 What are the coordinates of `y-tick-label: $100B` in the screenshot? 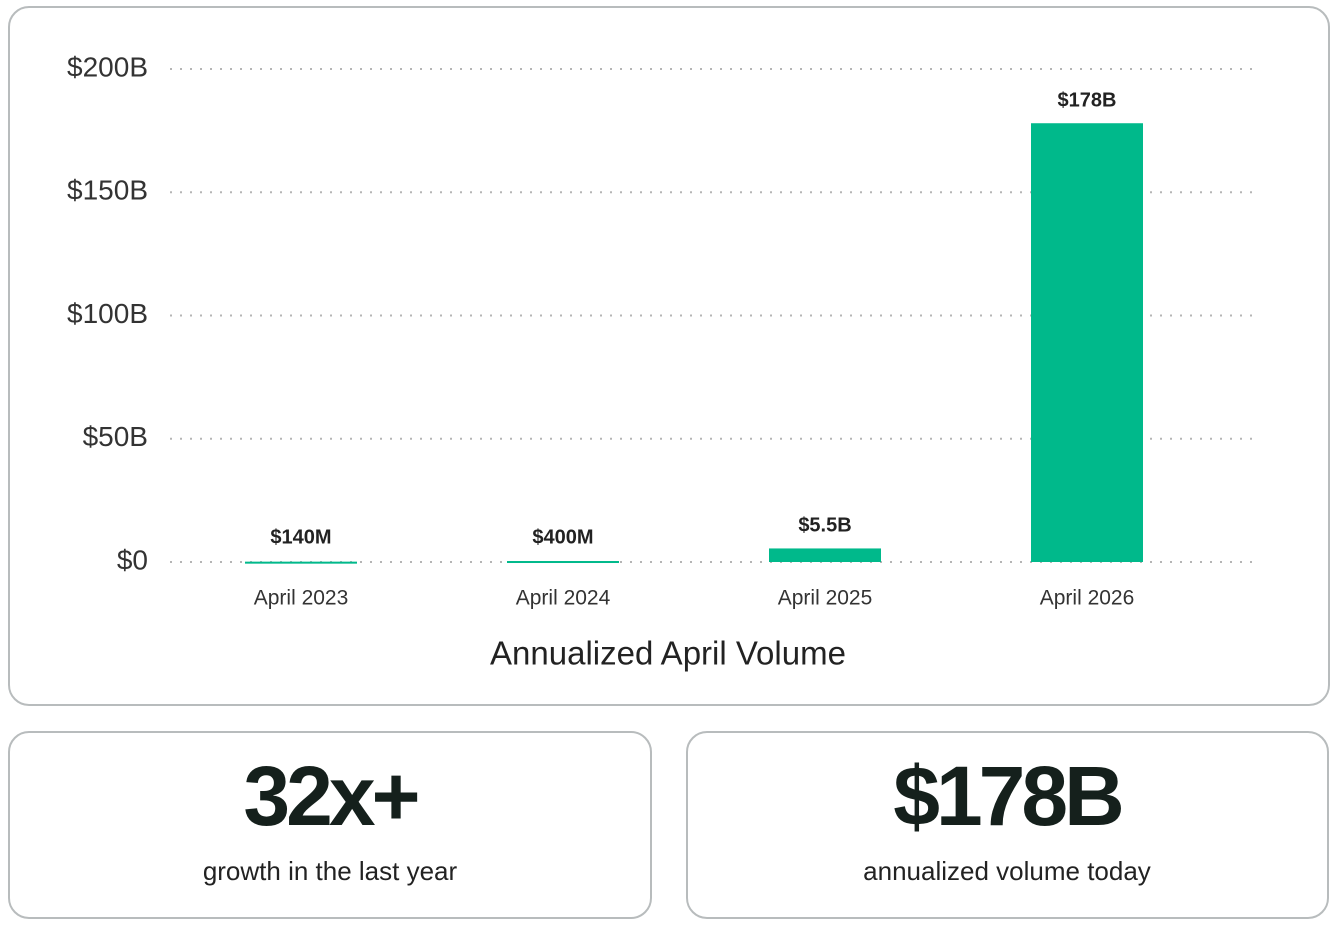 It's located at (107, 313).